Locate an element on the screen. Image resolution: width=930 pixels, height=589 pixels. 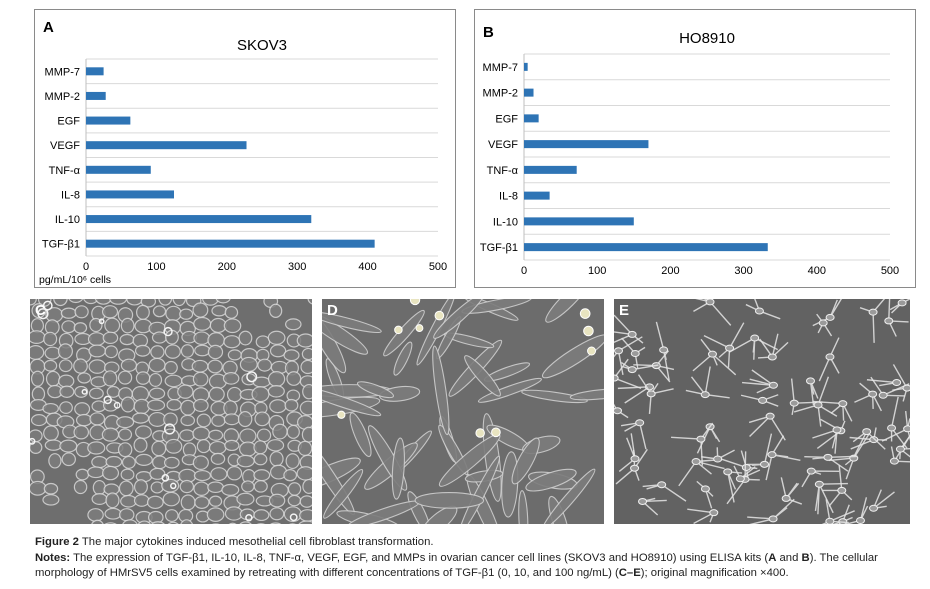
chart-b-category-label: VEGF is located at coordinates (503, 145).